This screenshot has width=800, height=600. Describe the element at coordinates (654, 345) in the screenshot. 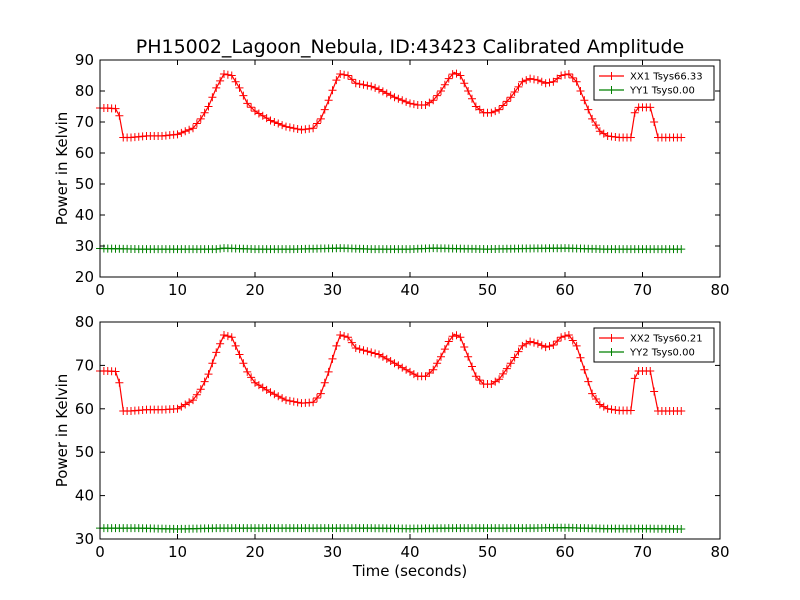

I see `bottom-legend-box` at that location.